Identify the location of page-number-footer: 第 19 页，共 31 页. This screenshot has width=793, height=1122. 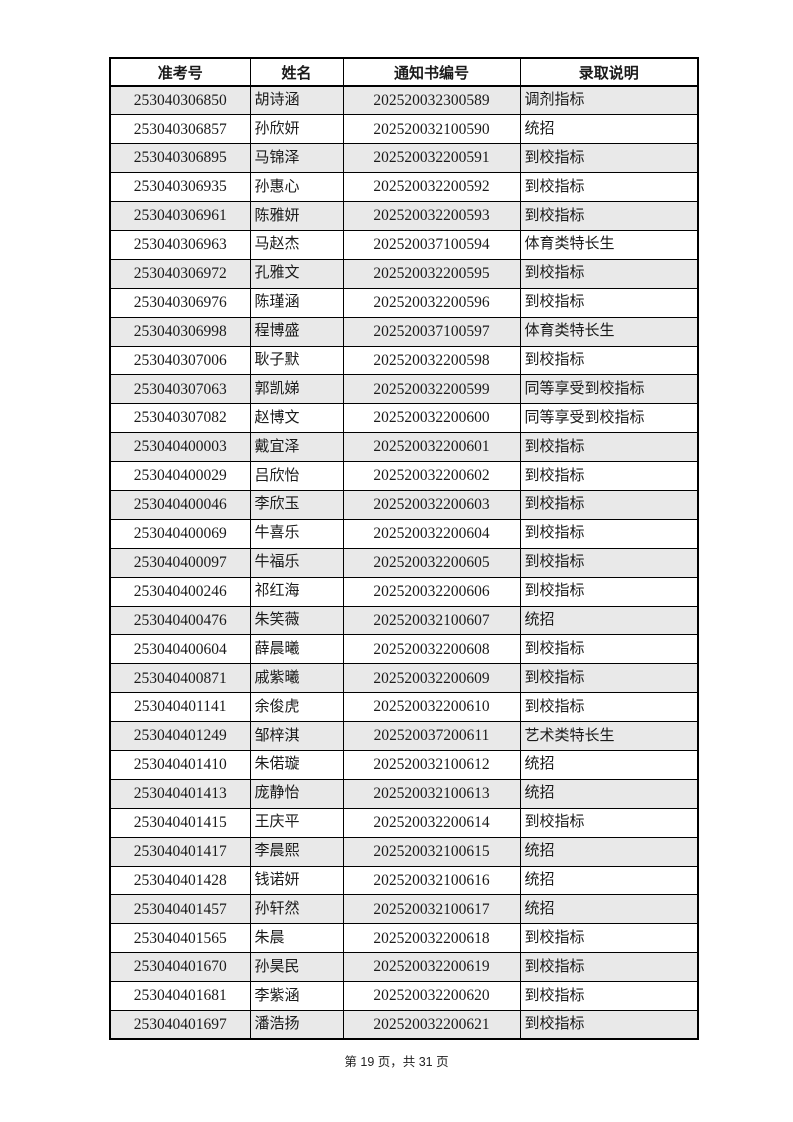
(396, 1062).